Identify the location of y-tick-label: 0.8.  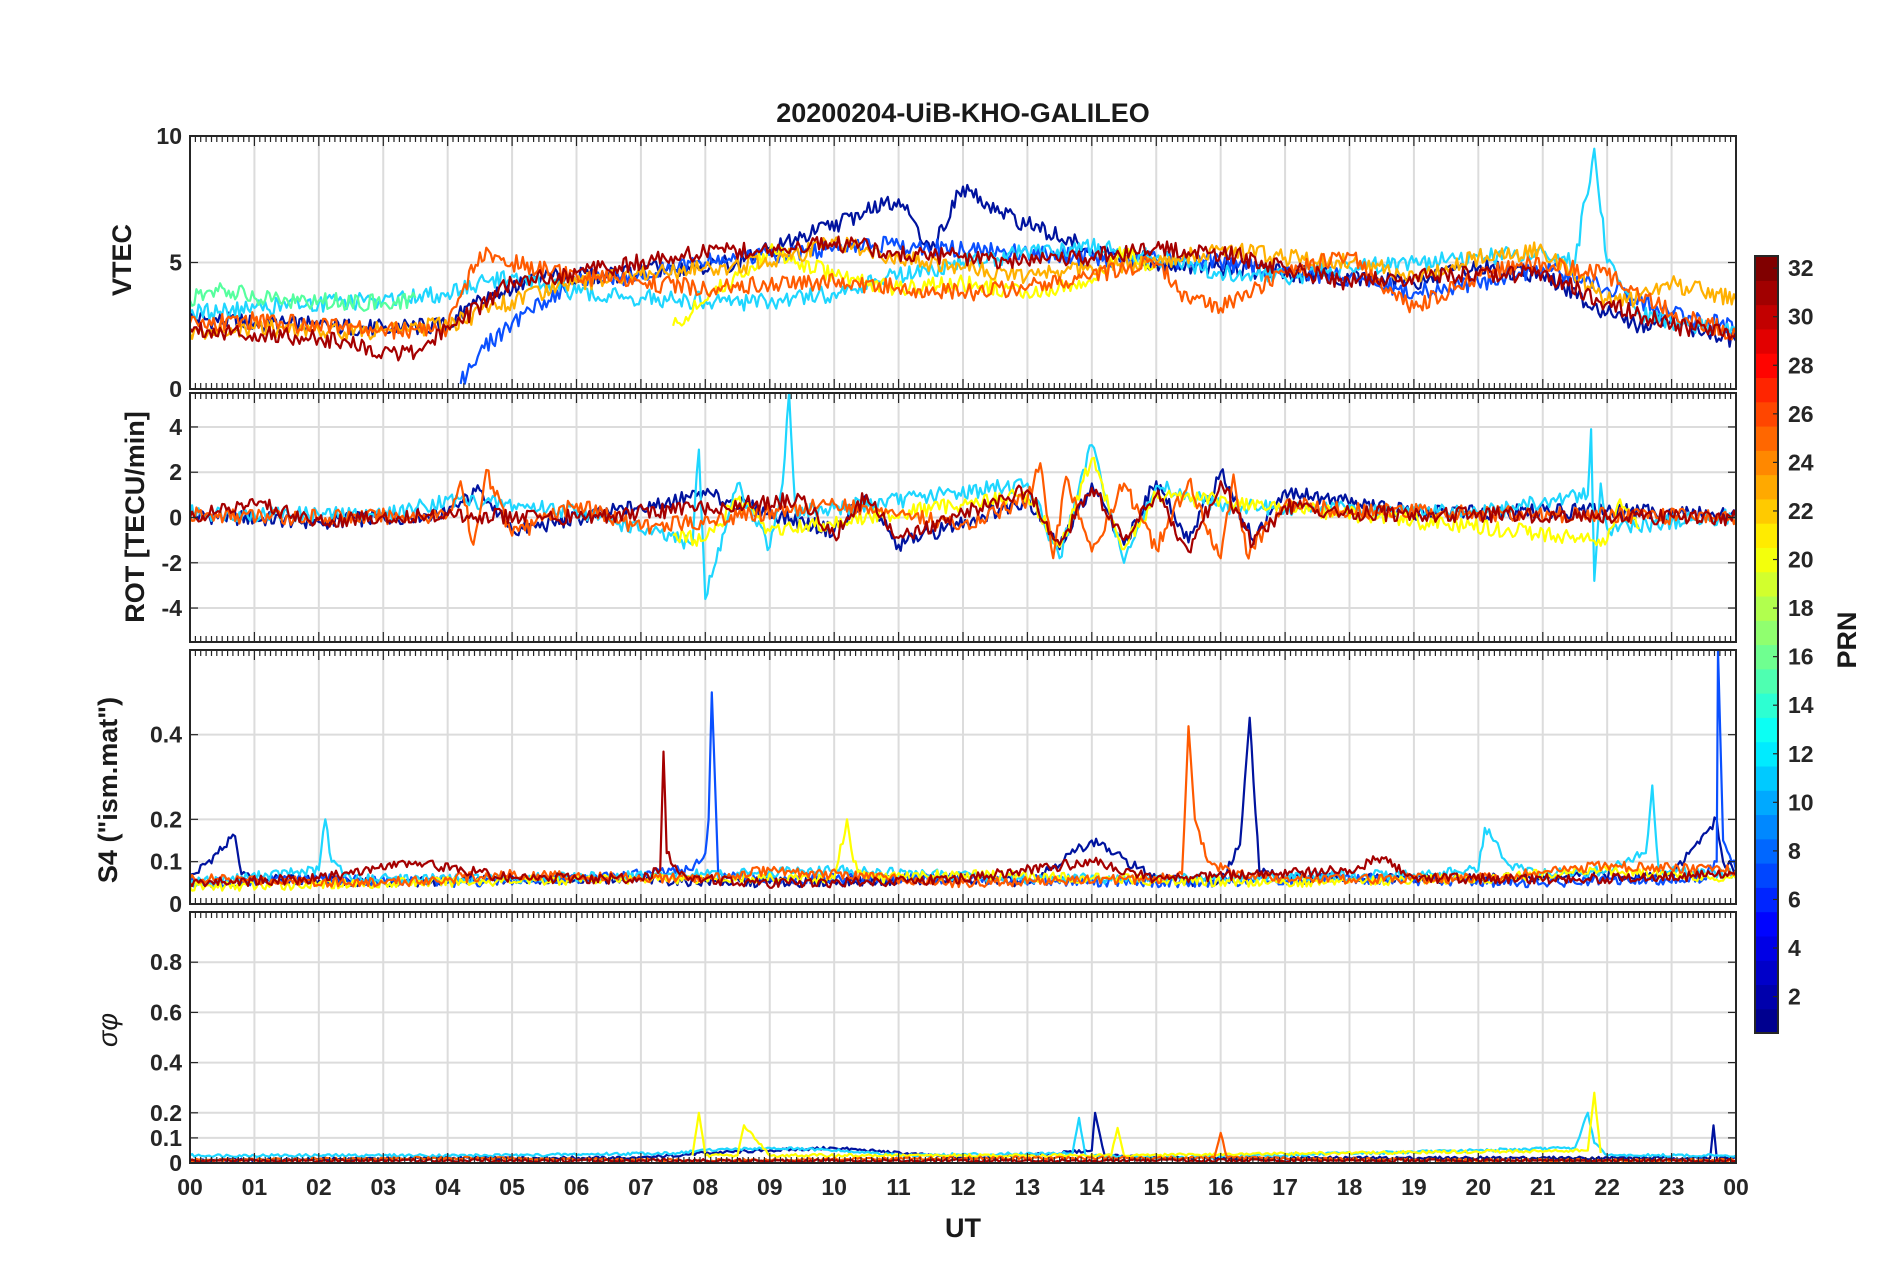
(166, 962).